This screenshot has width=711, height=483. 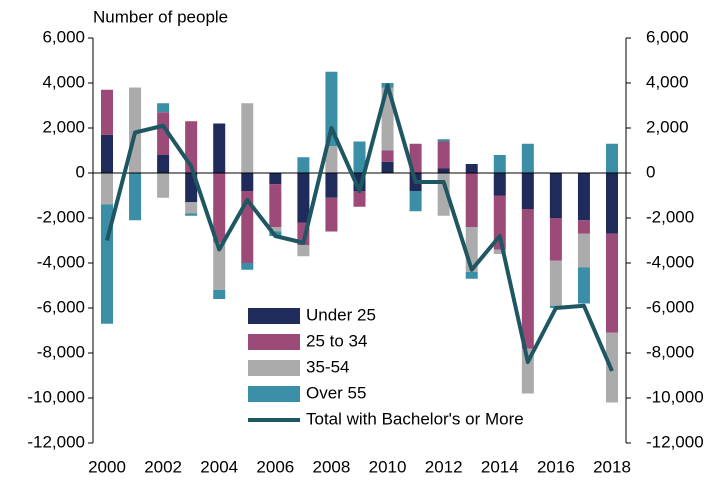 What do you see at coordinates (219, 466) in the screenshot?
I see `x-tick-label: 2004` at bounding box center [219, 466].